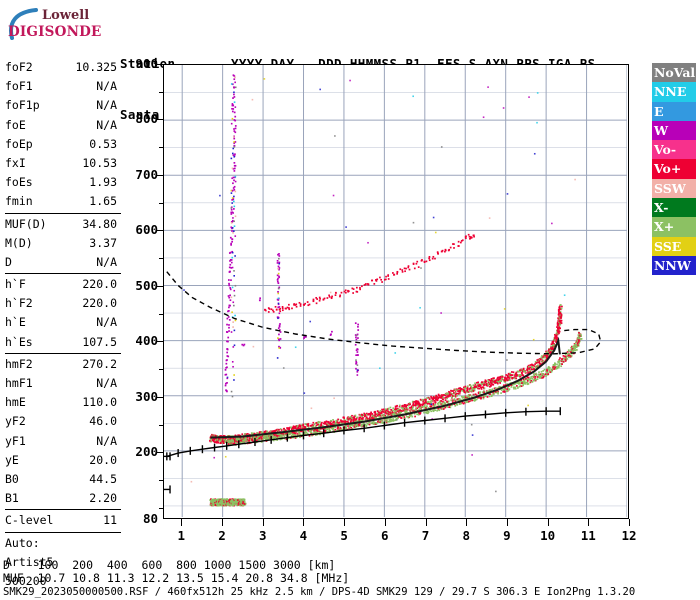  I want to click on param-group-virtual-heights: h`F 220.0 h`F2 220.0 h`E N/A h`Es 107.5, so click(63, 313).